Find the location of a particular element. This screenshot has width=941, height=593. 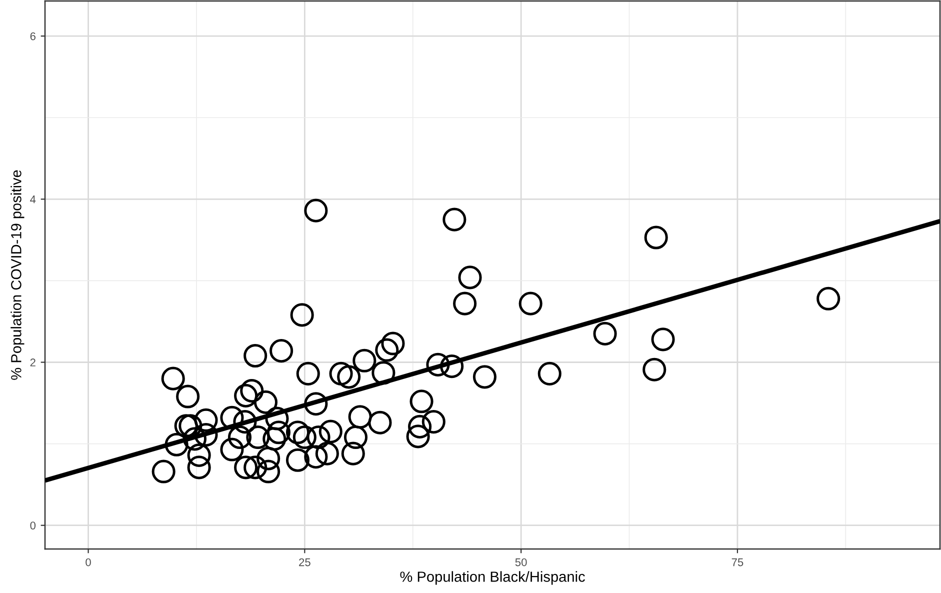

y-tick-label: 0 is located at coordinates (33, 526).